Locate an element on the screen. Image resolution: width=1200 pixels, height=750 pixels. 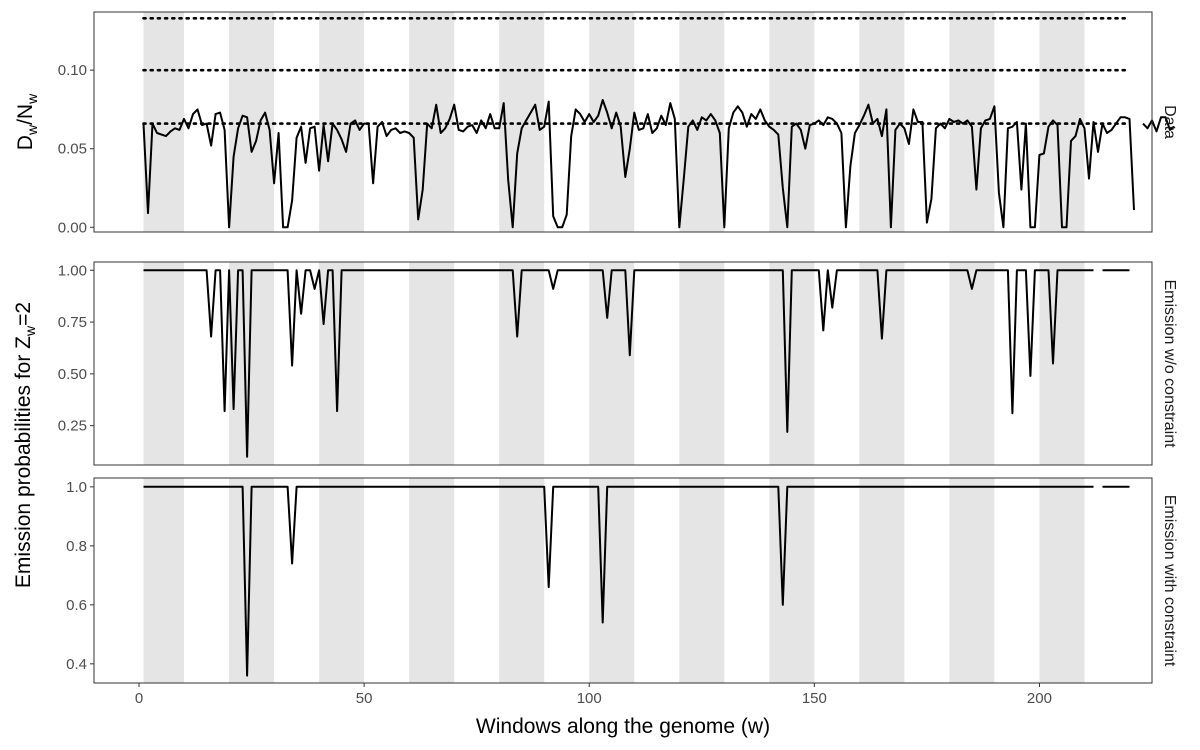
strip-label-emission-with-constraint: Emission with constraint is located at coordinates (1169, 581).